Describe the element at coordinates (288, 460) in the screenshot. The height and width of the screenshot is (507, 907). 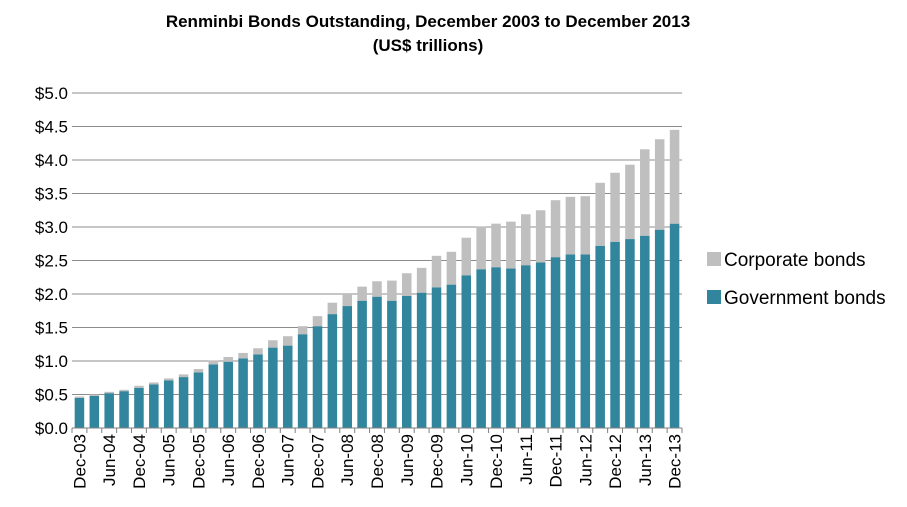
I see `x-tick-label: Jun-07` at that location.